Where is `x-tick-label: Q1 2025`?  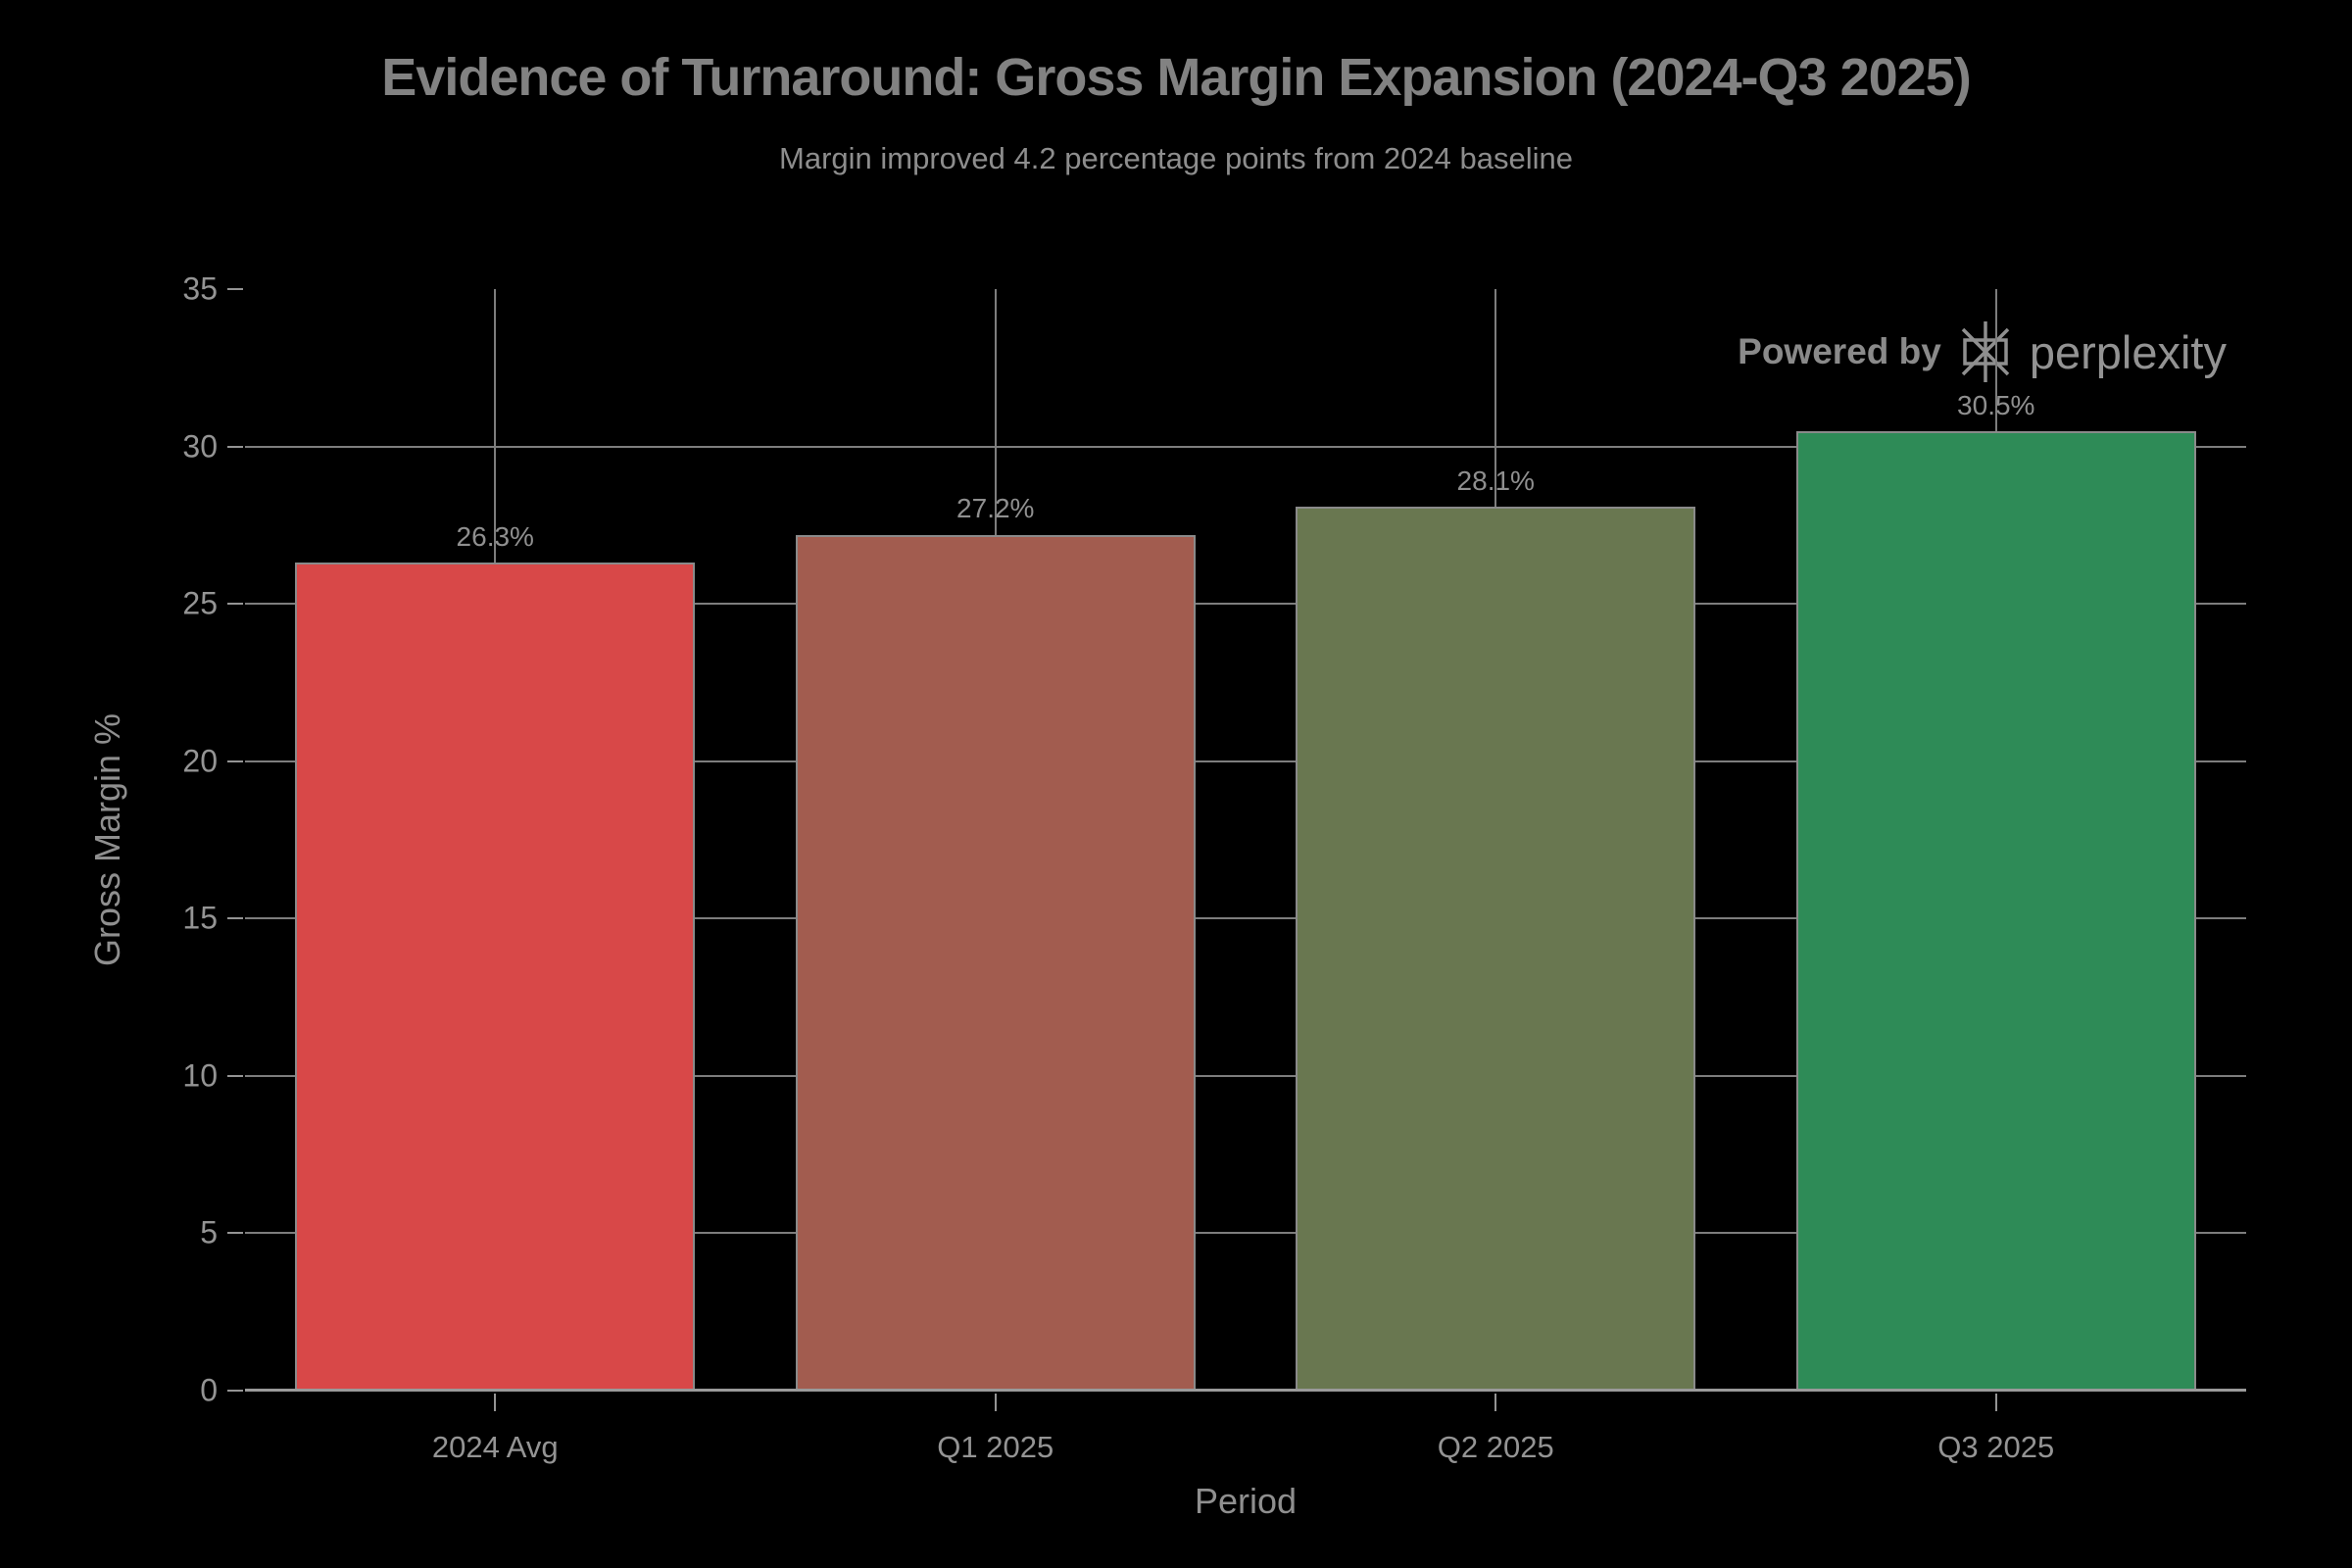
x-tick-label: Q1 2025 is located at coordinates (995, 1447).